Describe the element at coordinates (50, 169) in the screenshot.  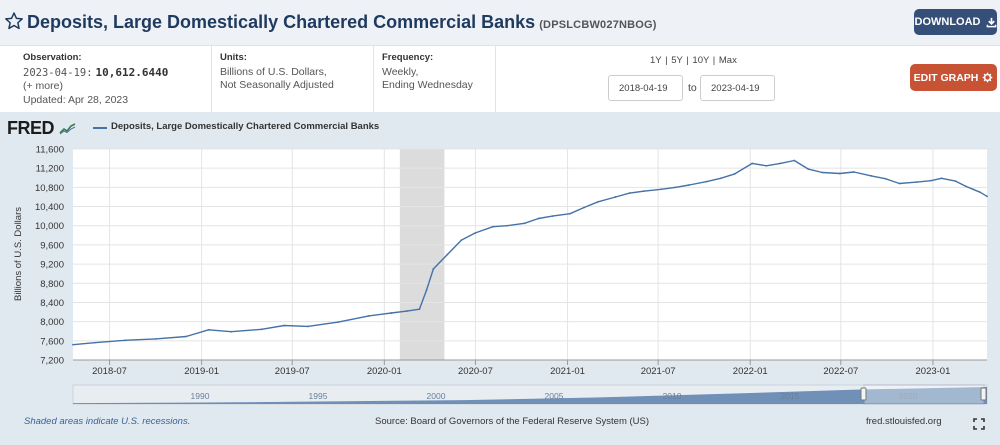
I see `y-tick-label: 11,200` at that location.